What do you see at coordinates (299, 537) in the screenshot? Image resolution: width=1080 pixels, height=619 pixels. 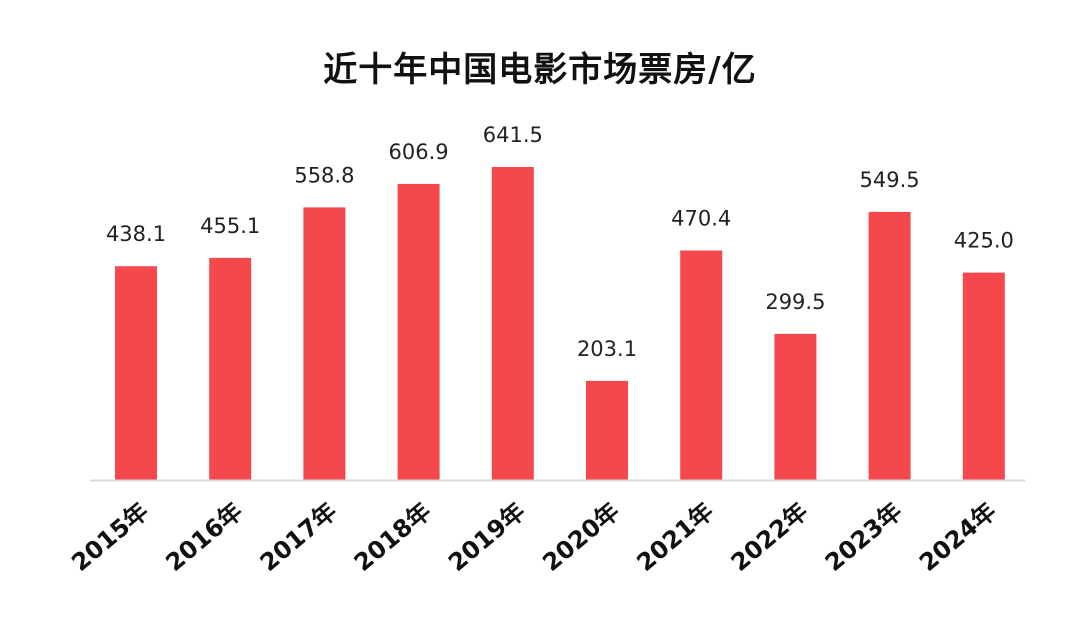 I see `x-tick-label: 2017年` at bounding box center [299, 537].